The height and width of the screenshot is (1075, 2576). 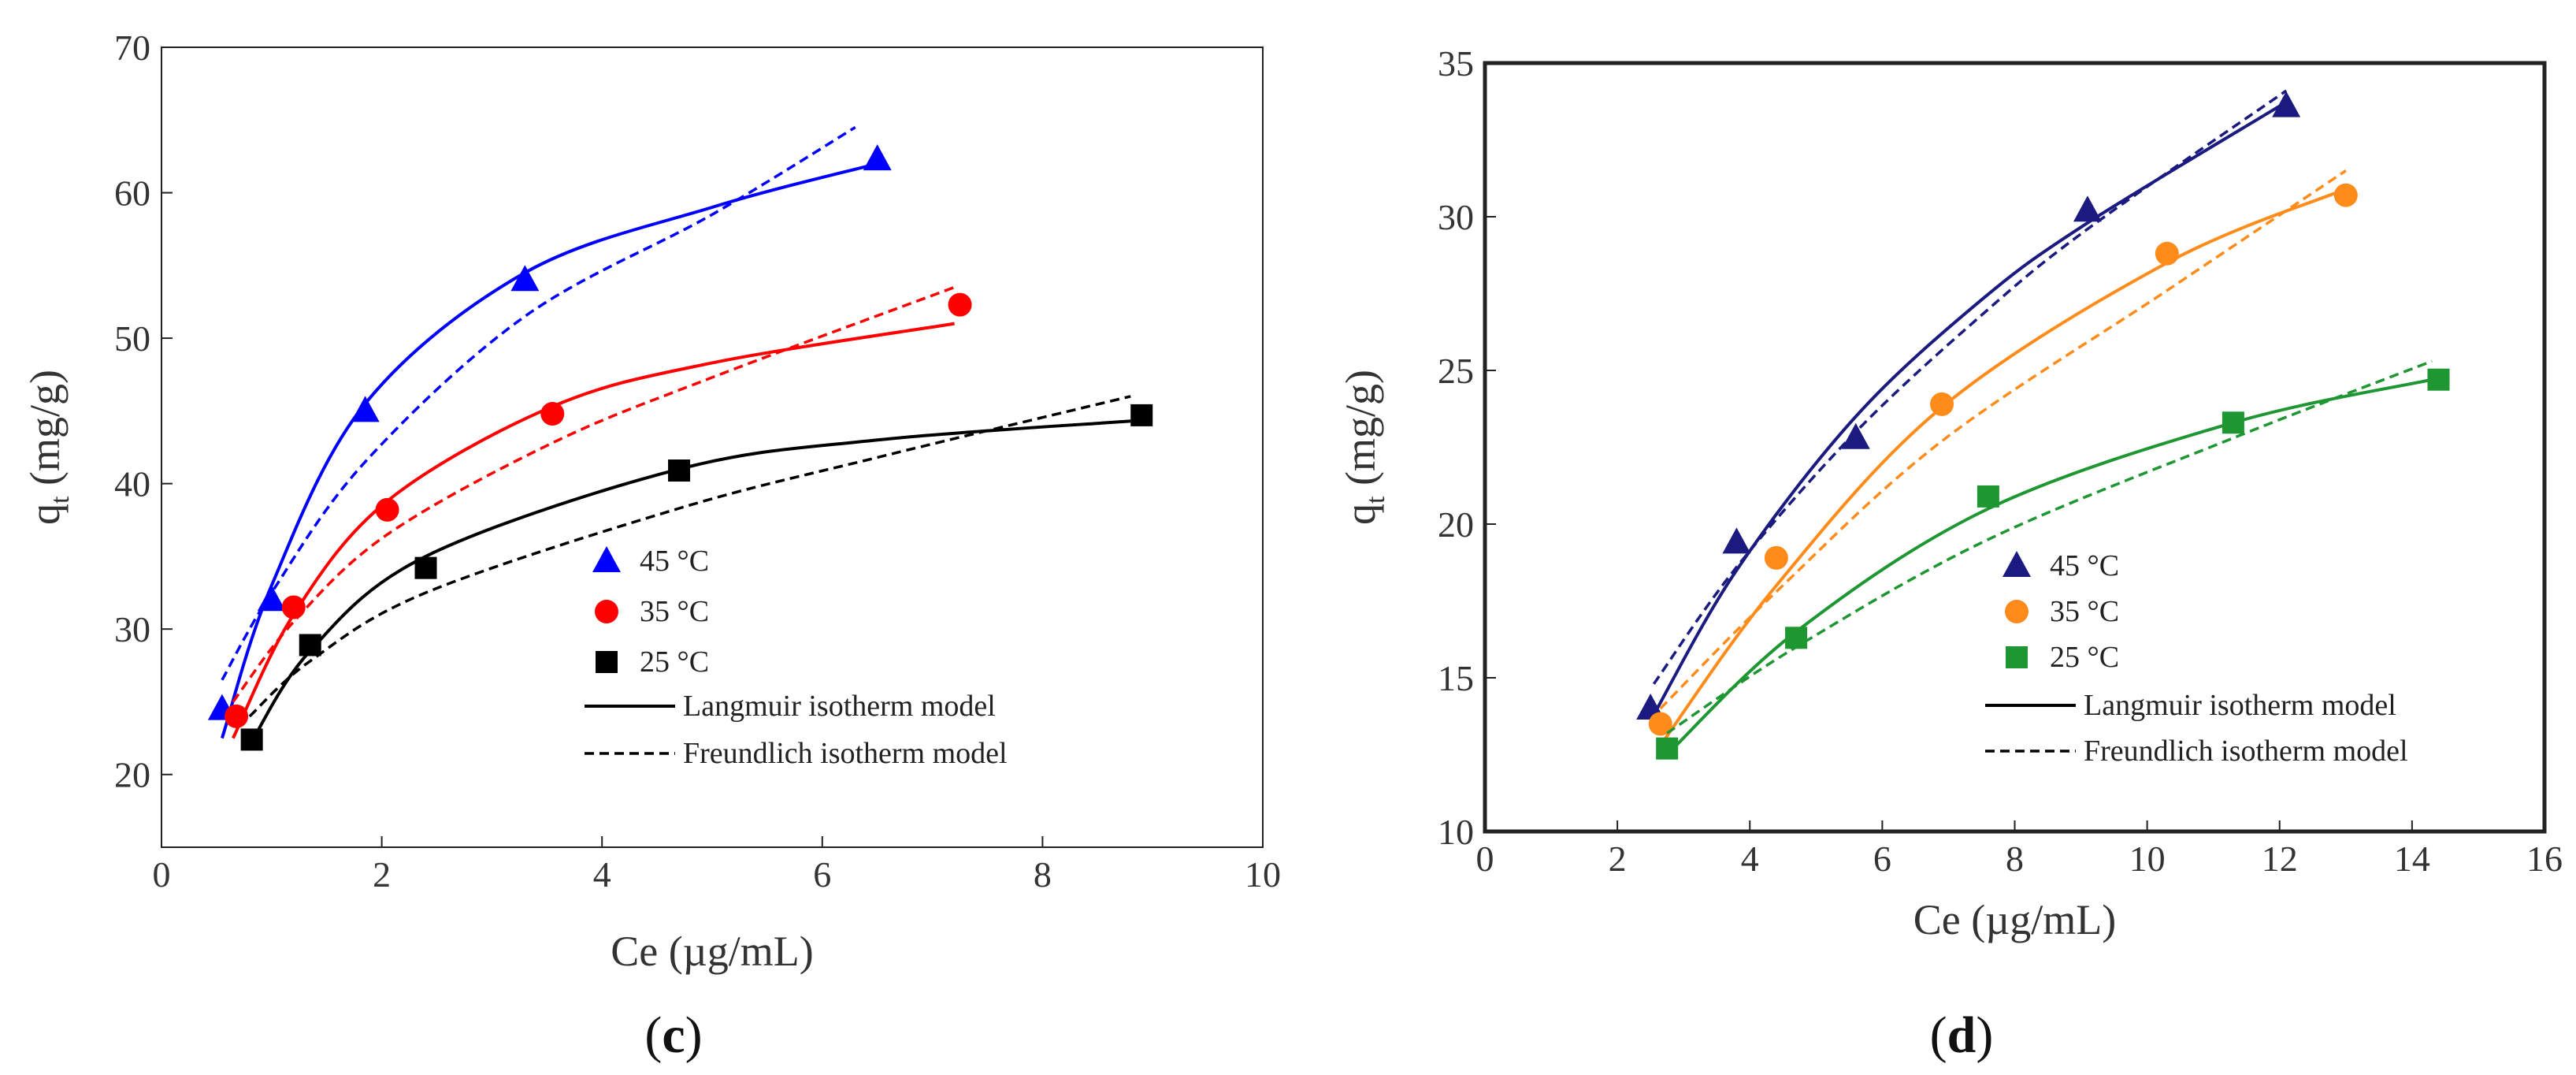 What do you see at coordinates (1962, 1035) in the screenshot?
I see `panel-label: (d)` at bounding box center [1962, 1035].